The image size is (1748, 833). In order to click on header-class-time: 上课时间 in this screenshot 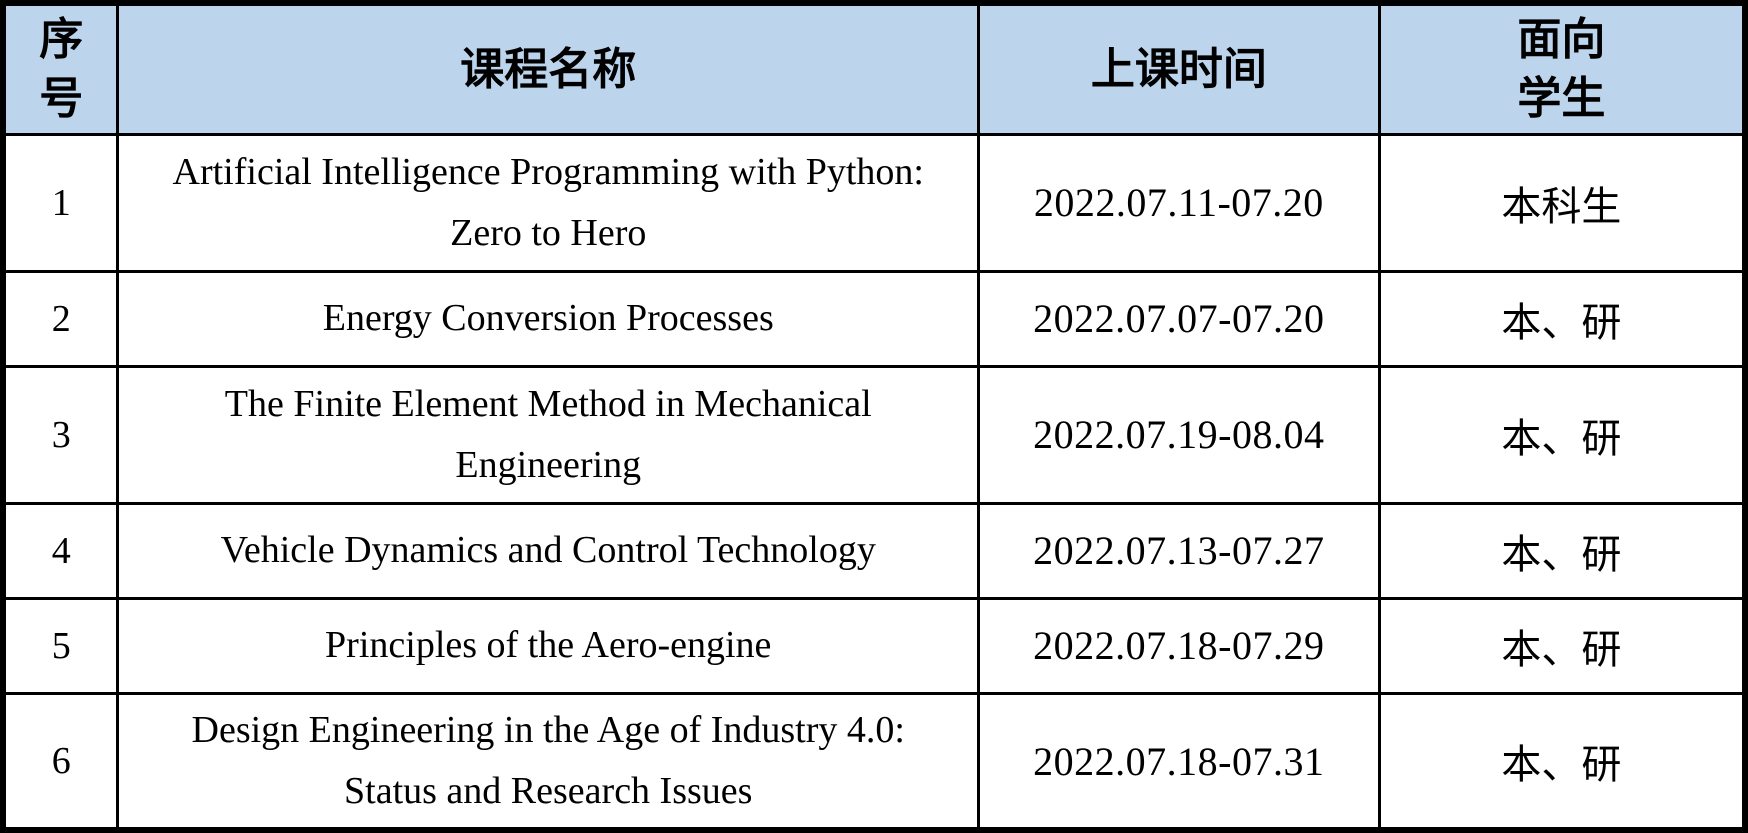, I will do `click(1179, 68)`.